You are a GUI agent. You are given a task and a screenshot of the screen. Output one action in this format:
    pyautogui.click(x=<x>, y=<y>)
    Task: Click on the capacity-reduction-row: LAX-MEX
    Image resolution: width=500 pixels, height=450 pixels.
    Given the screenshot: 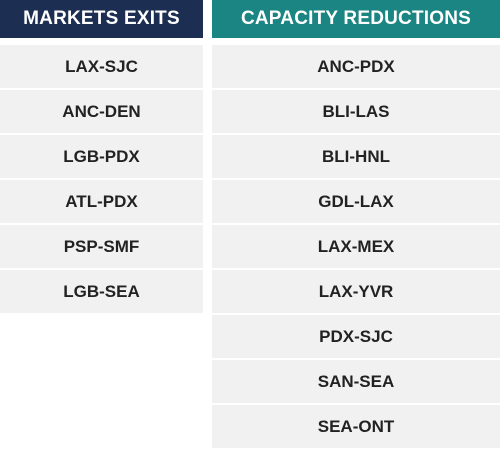 What is the action you would take?
    pyautogui.click(x=356, y=246)
    